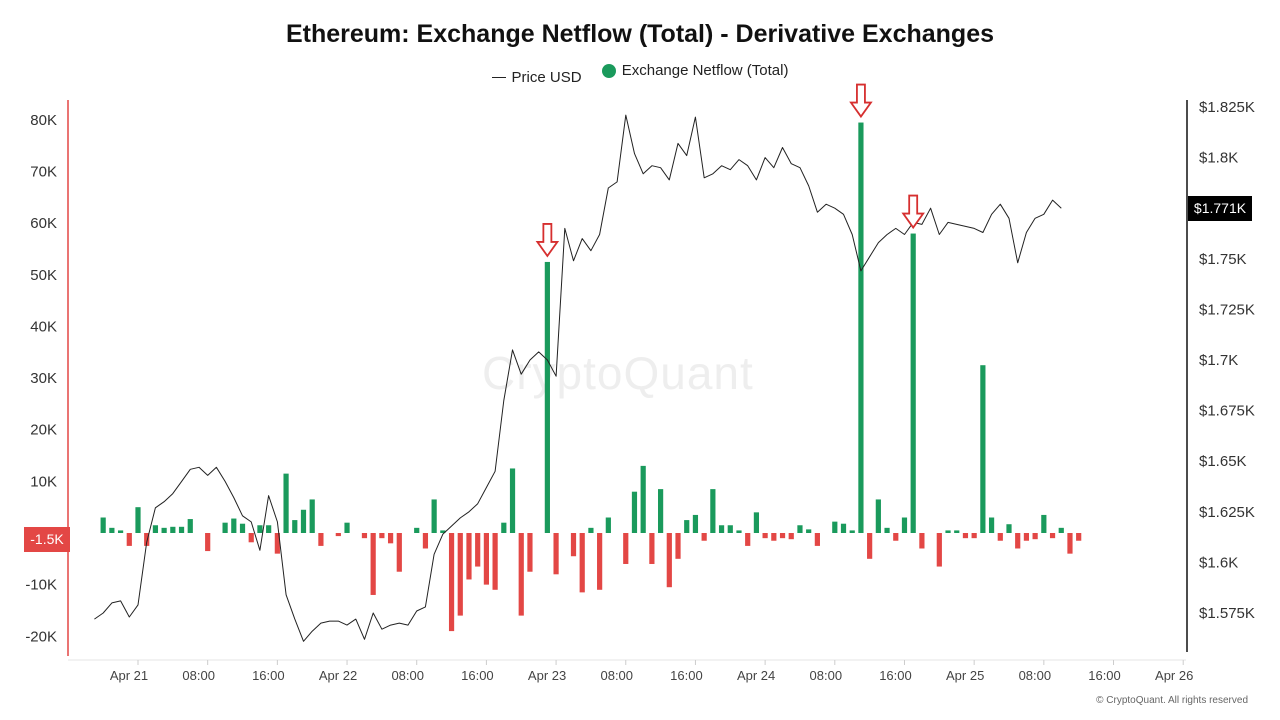 The width and height of the screenshot is (1280, 720). Describe the element at coordinates (41, 636) in the screenshot. I see `left-tick-label: -20K` at that location.